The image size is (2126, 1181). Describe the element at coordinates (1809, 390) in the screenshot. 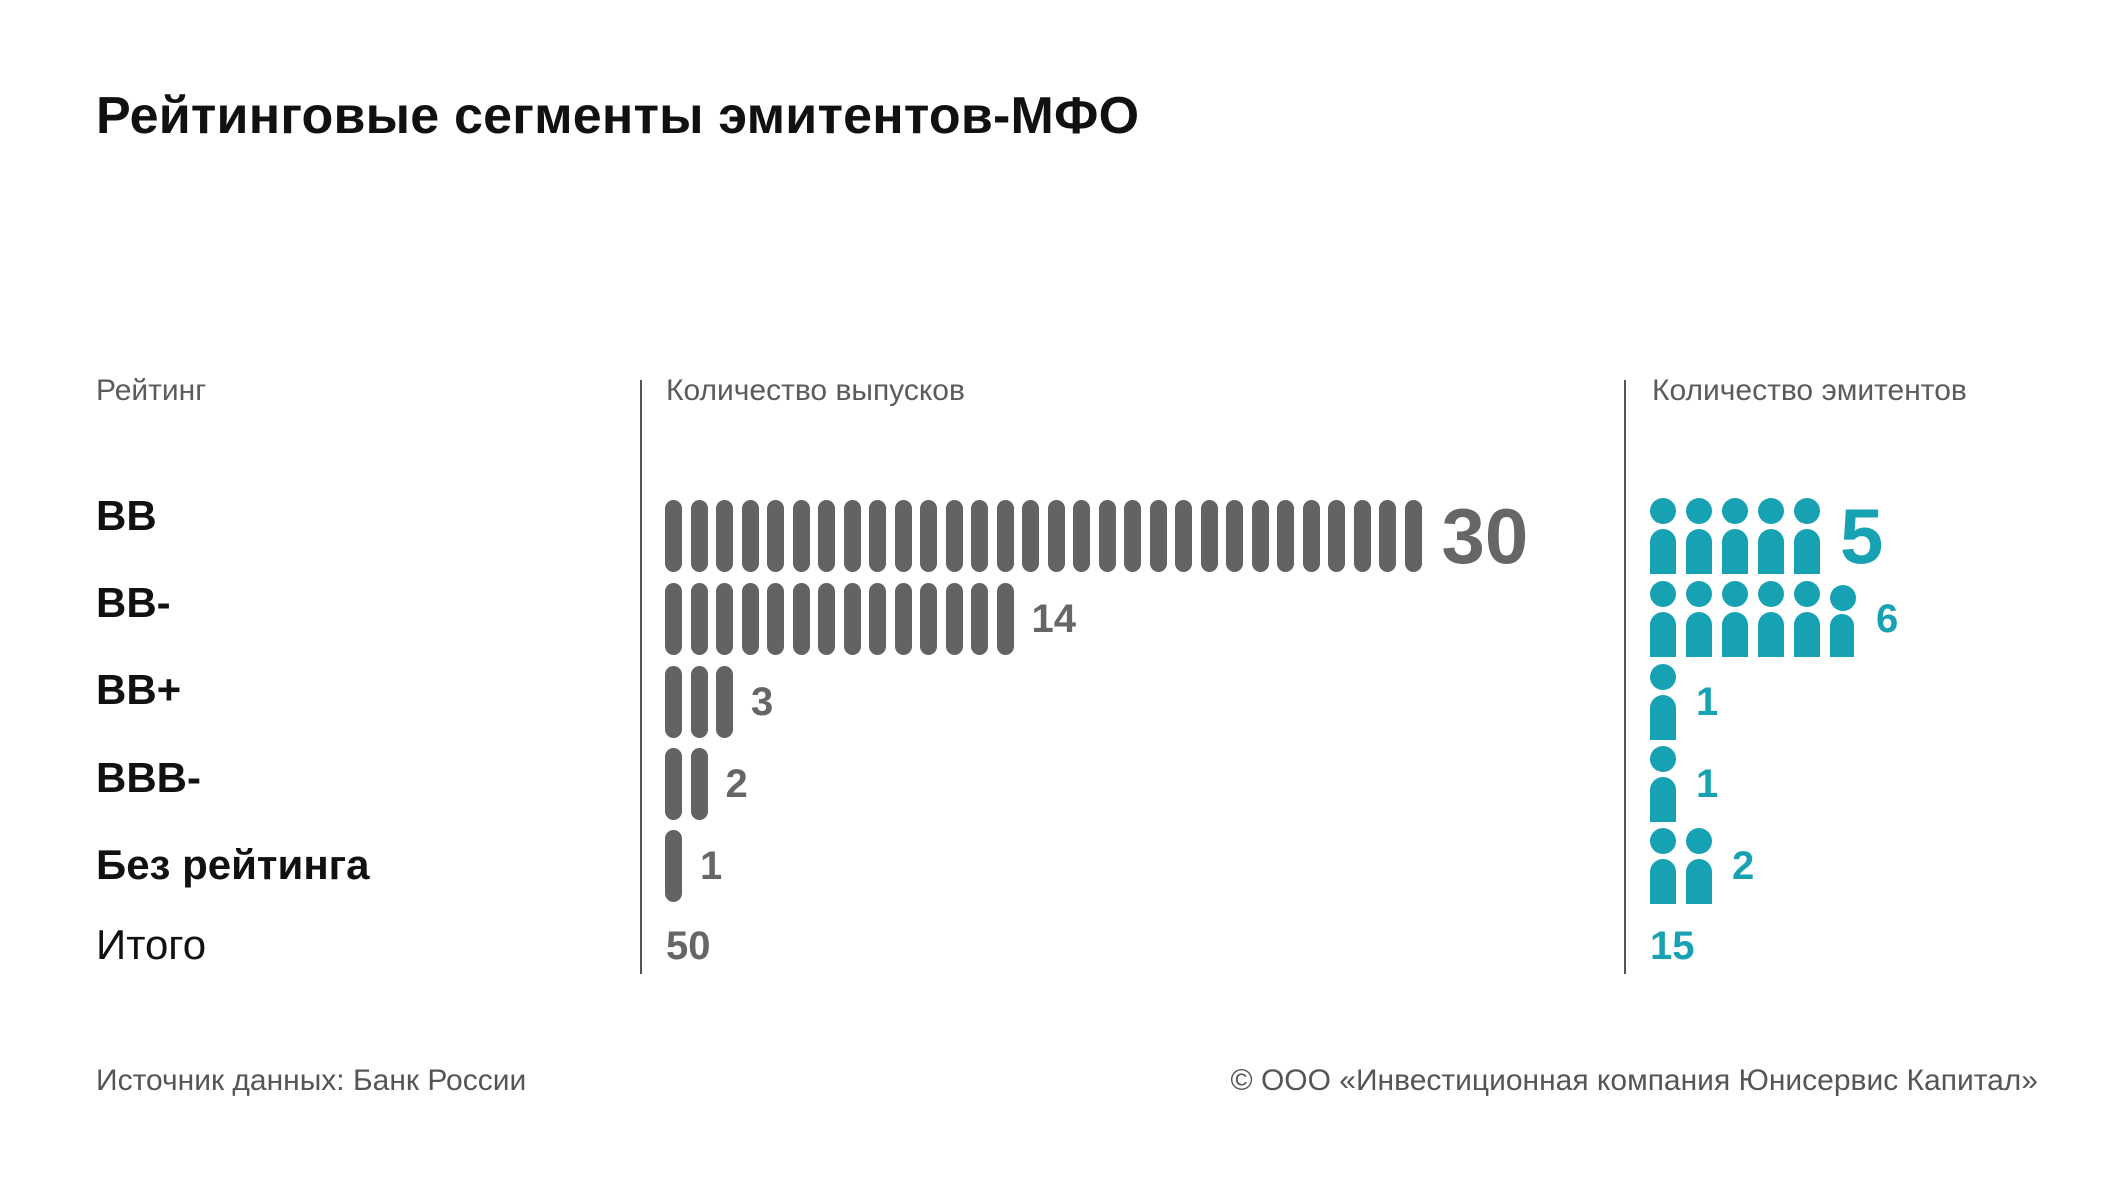

I see `column-header-issuers: Количество эмитентов` at that location.